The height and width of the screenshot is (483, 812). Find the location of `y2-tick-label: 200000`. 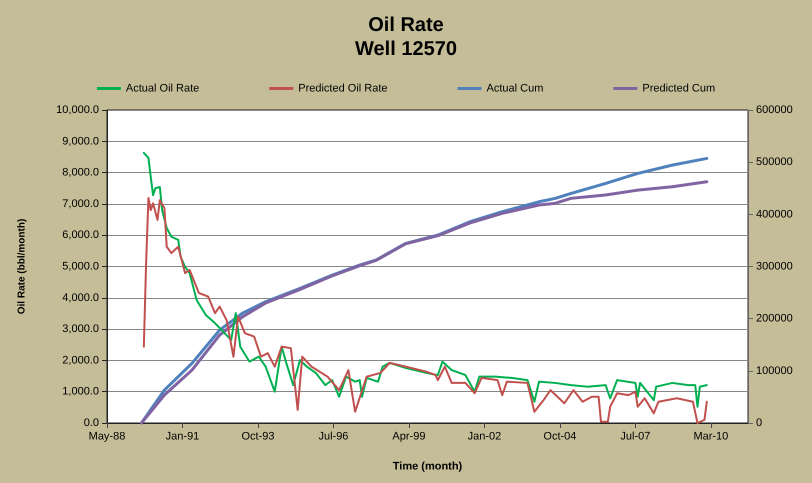

y2-tick-label: 200000 is located at coordinates (774, 318).